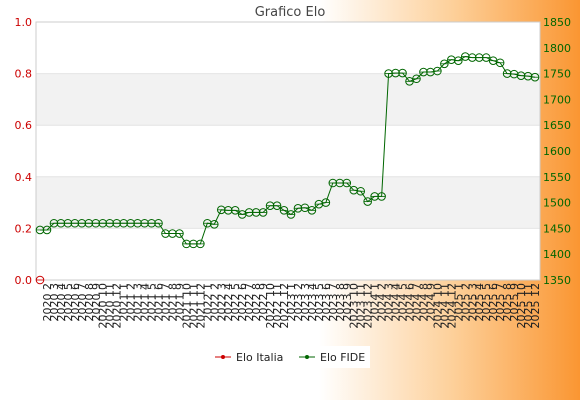 This screenshot has width=580, height=400. What do you see at coordinates (24, 151) in the screenshot?
I see `left-axis-ticks: 0.0 0.2 0.4 0.6 0.8 1.0` at bounding box center [24, 151].